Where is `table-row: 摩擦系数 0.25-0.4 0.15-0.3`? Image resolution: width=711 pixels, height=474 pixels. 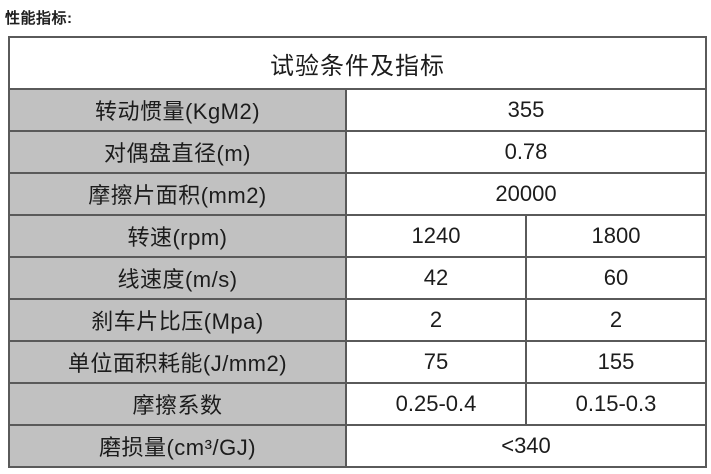
table-row: 摩擦系数 0.25-0.4 0.15-0.3 is located at coordinates (357, 404).